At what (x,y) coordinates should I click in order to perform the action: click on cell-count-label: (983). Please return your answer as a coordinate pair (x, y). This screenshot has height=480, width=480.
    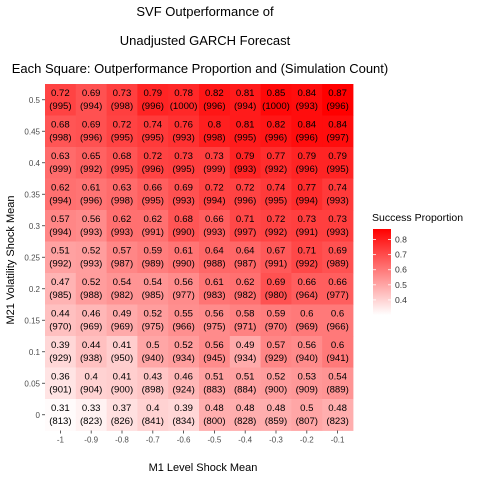
    Looking at the image, I should click on (214, 295).